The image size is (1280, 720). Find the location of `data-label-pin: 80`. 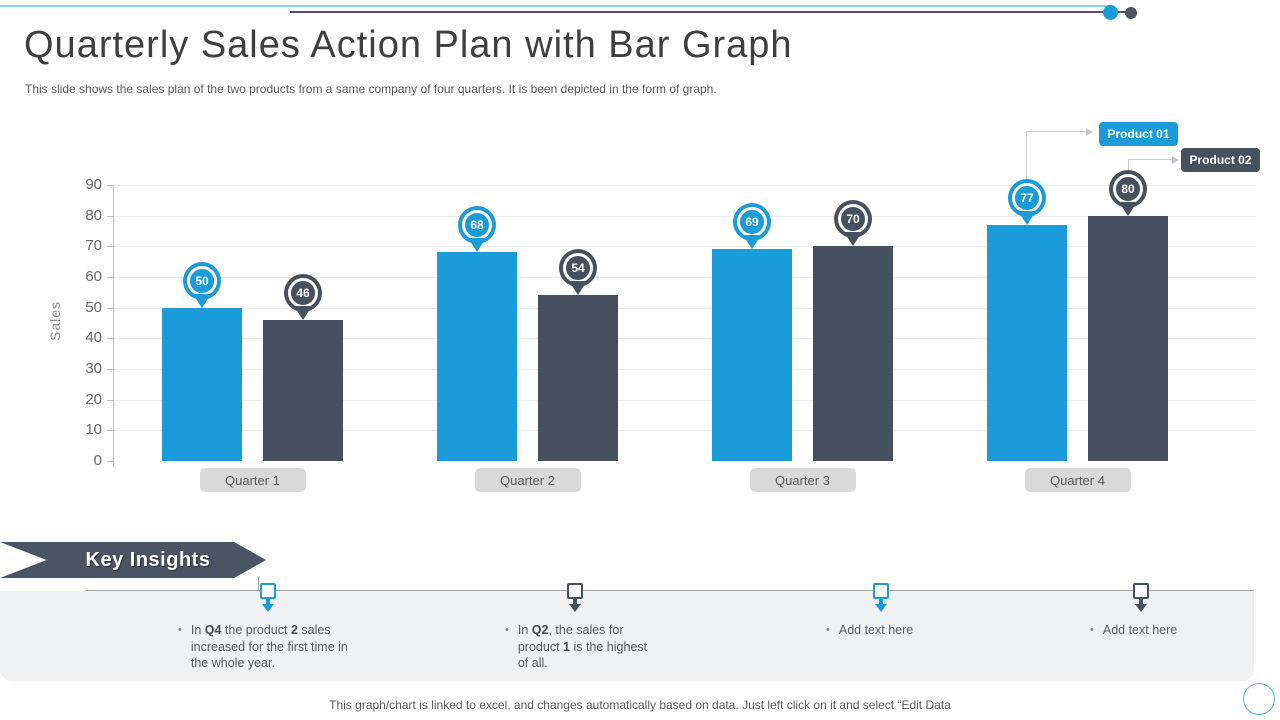

data-label-pin: 80 is located at coordinates (1128, 192).